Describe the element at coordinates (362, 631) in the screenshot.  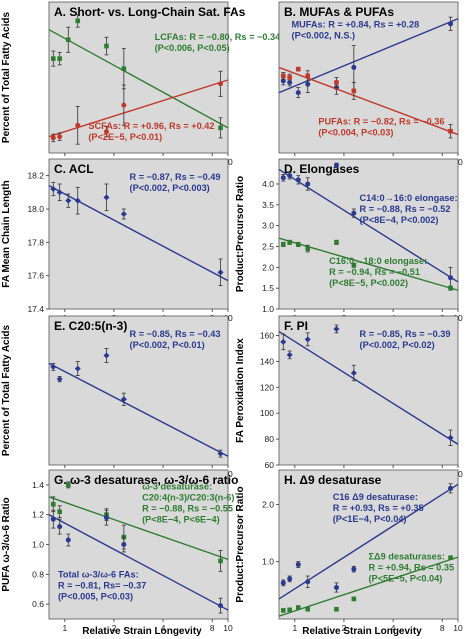
I see `x-axis-label-right: Relative Strain Longevity` at that location.